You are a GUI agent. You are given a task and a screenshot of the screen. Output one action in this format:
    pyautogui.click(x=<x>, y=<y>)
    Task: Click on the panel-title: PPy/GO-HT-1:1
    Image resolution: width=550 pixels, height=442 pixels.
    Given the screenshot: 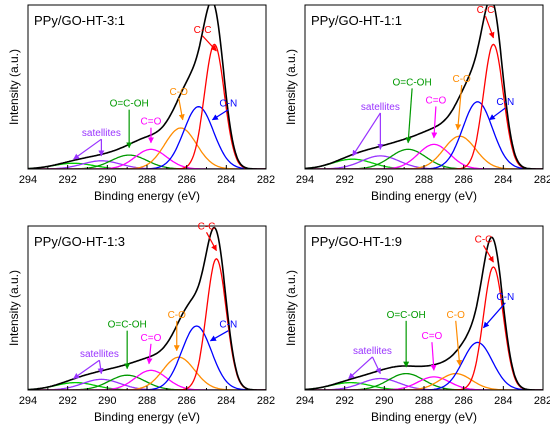 What is the action you would take?
    pyautogui.click(x=356, y=20)
    